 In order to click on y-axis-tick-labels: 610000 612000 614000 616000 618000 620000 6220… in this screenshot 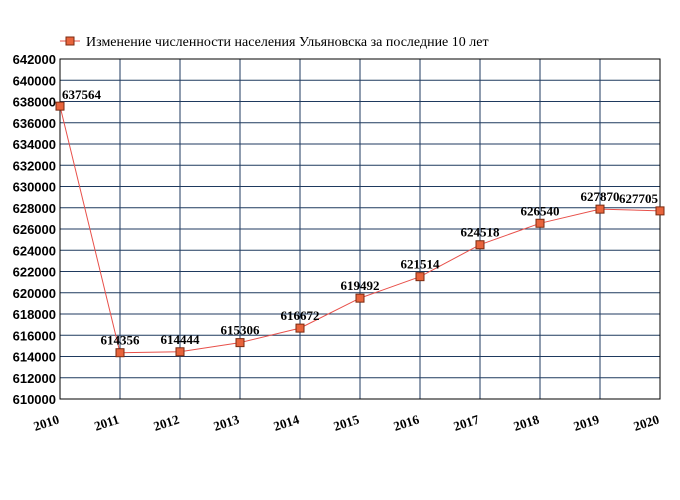, I will do `click(34, 229)`.